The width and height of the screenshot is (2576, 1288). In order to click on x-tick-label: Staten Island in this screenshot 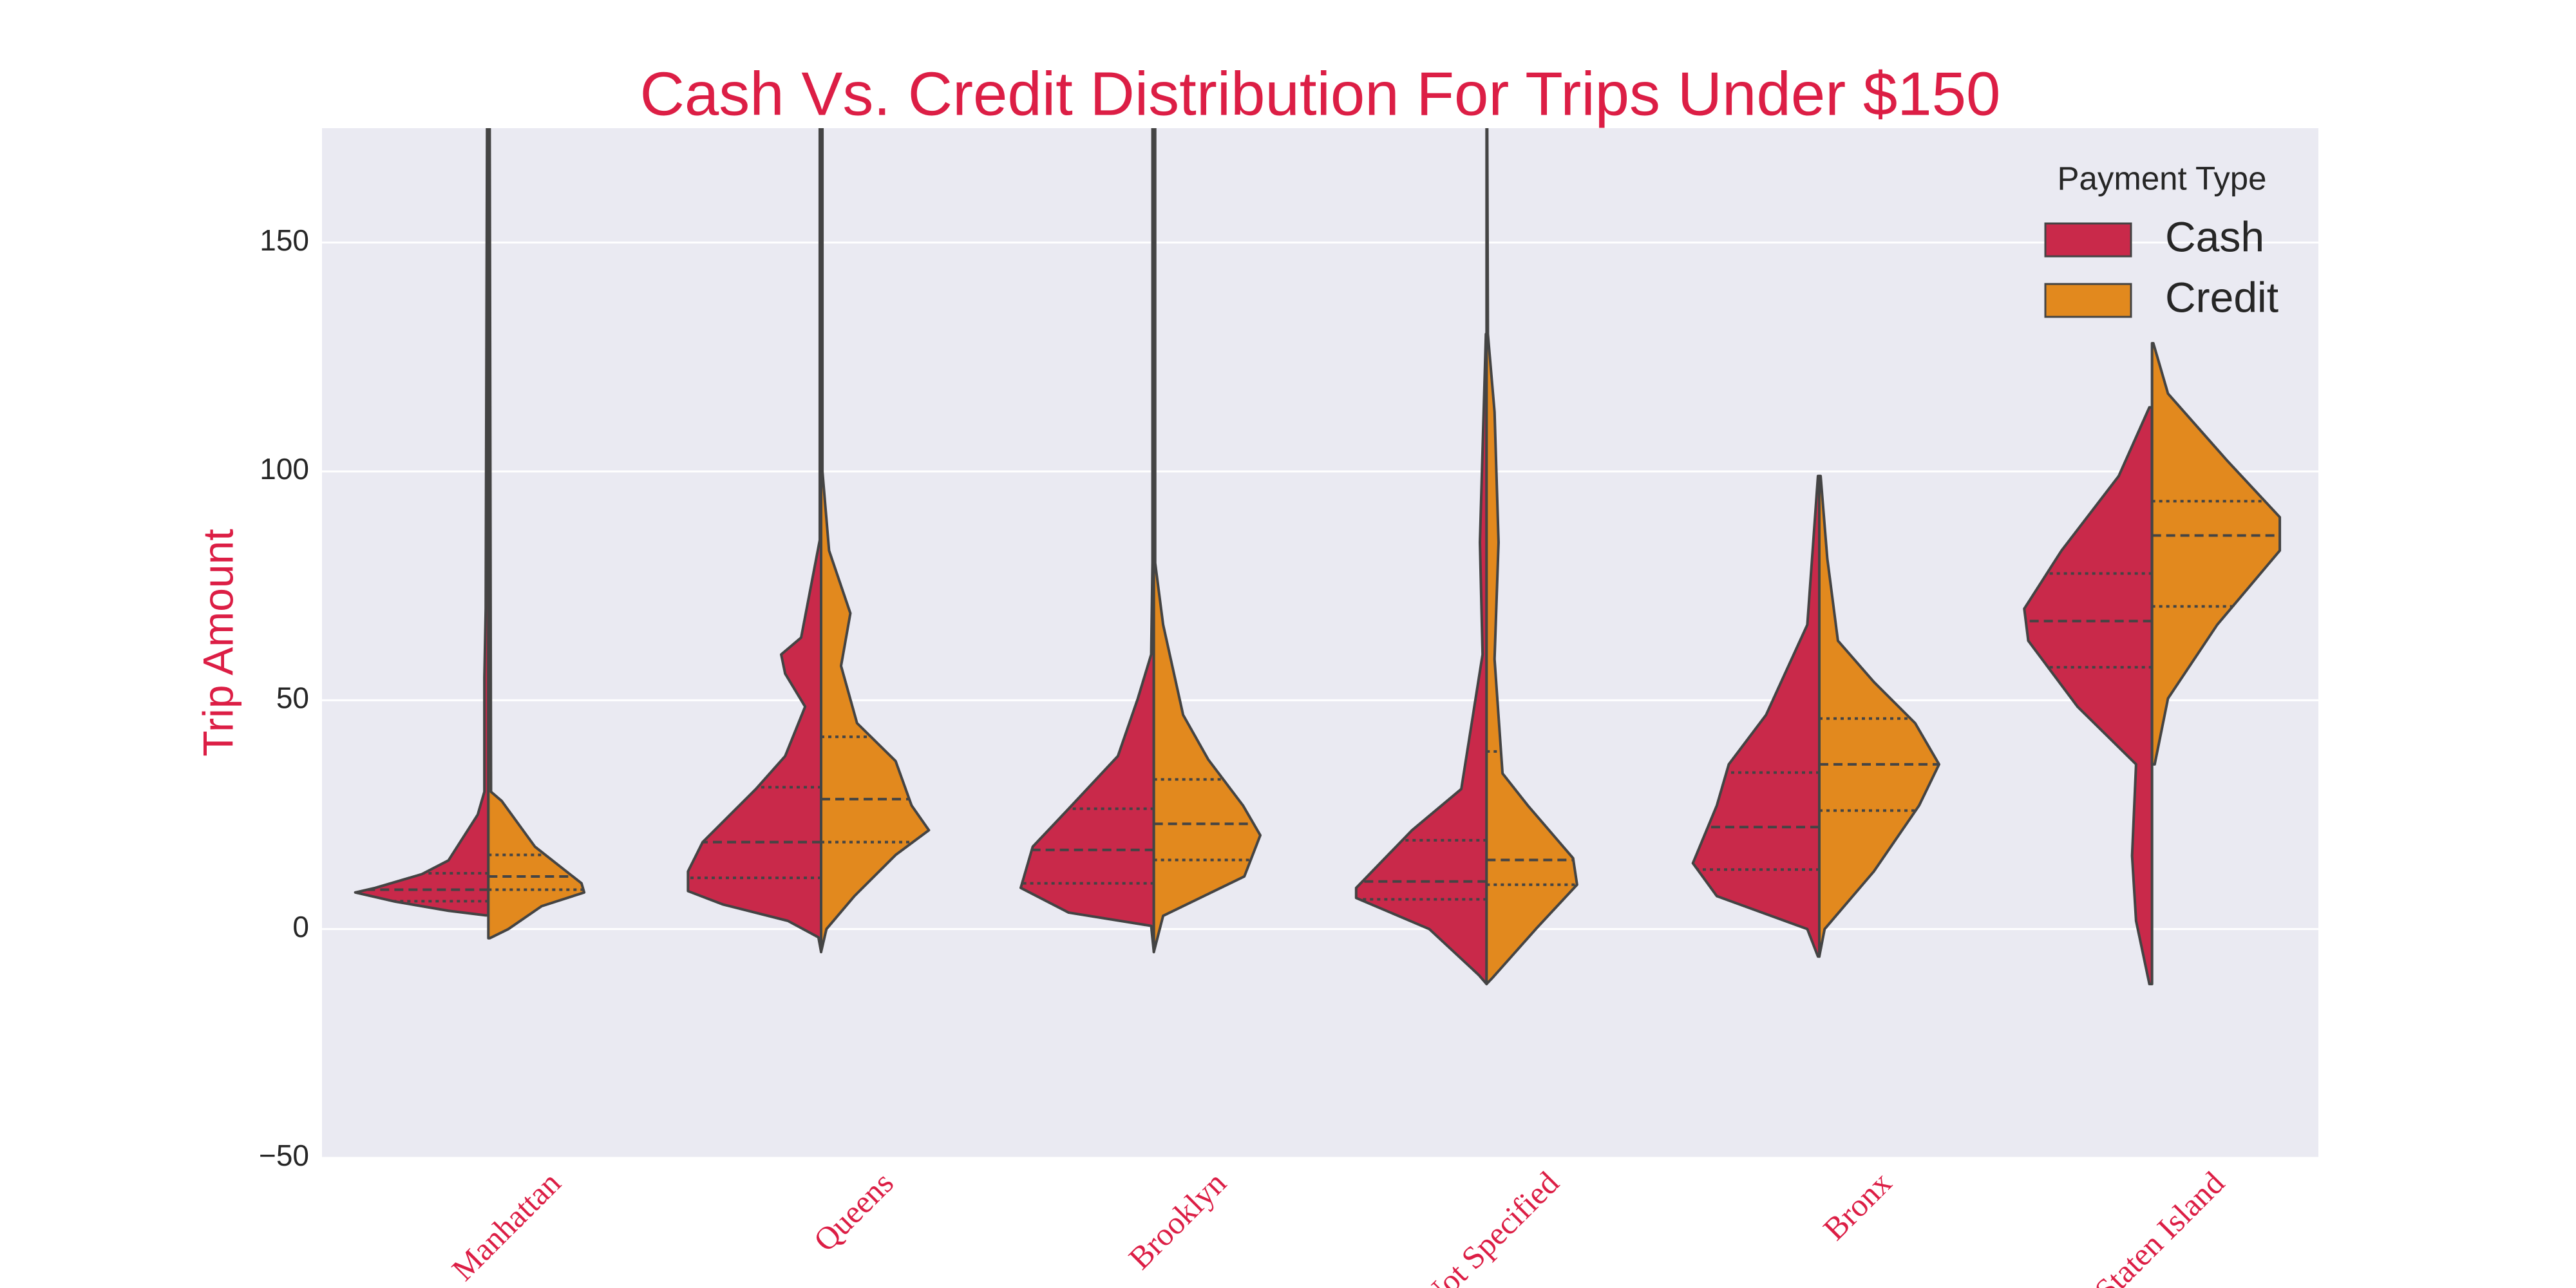, I will do `click(2159, 1226)`.